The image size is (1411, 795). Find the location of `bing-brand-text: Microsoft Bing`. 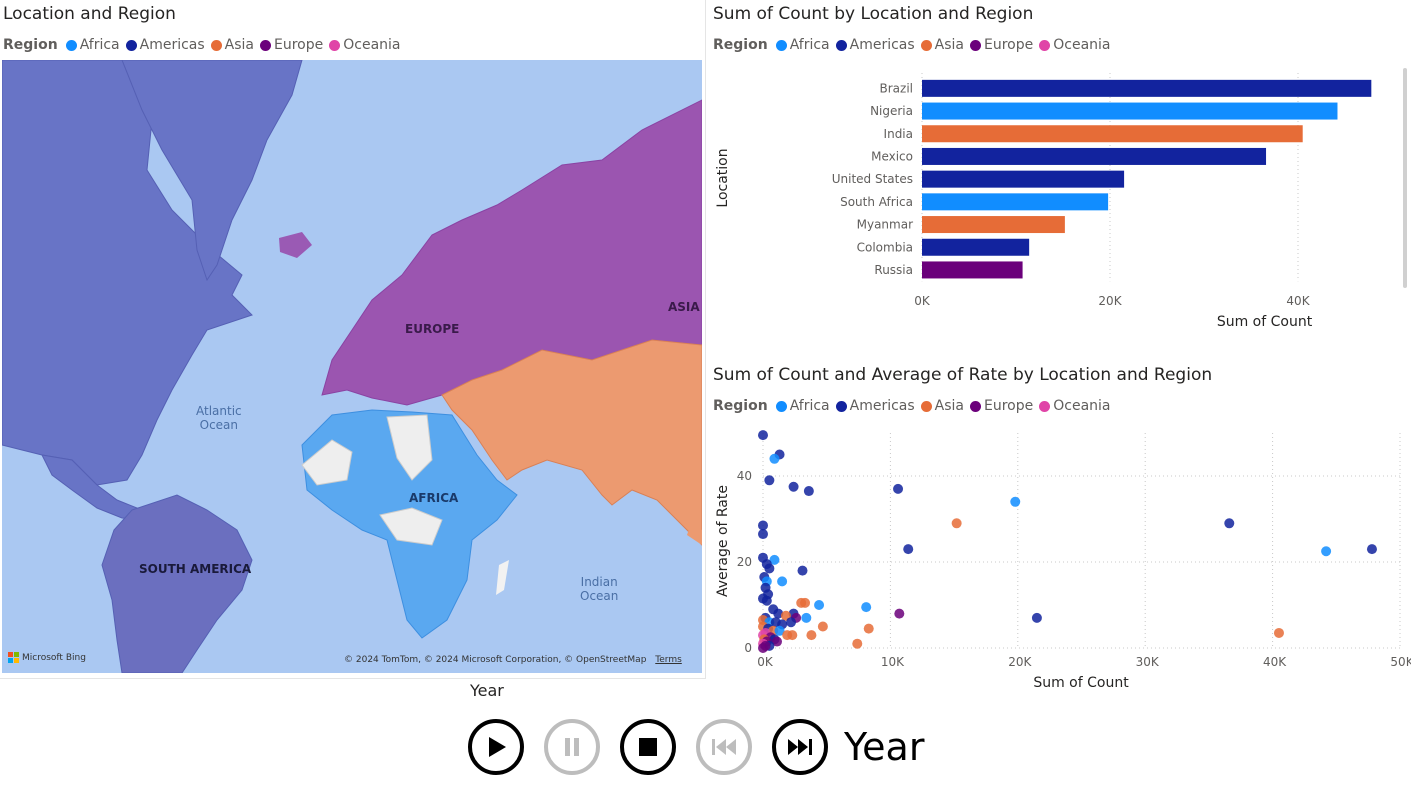

bing-brand-text: Microsoft Bing is located at coordinates (54, 657).